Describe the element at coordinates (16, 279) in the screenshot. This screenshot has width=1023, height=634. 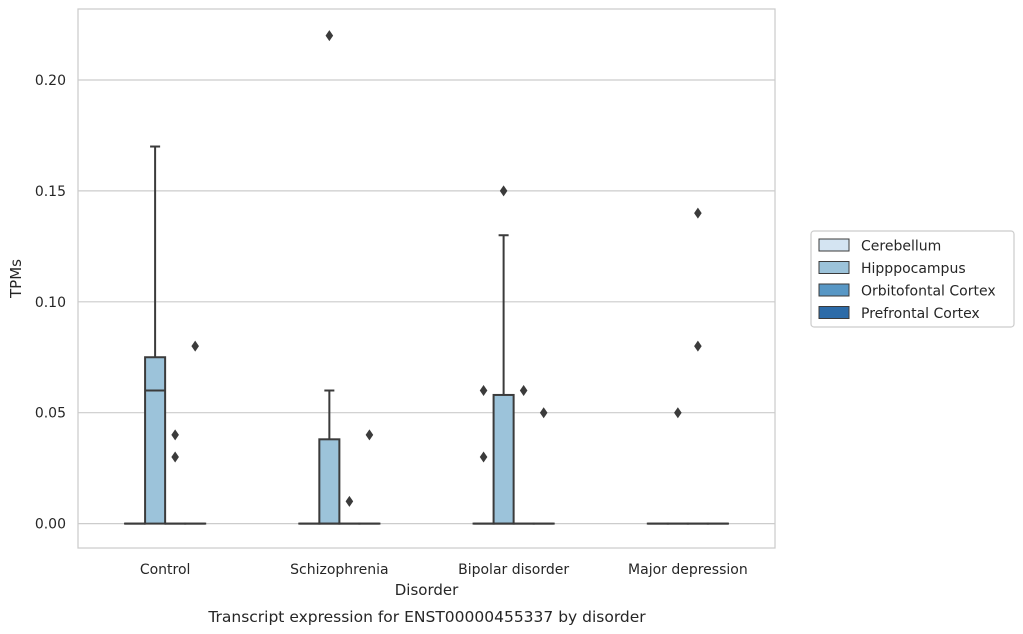
I see `y-axis-label: TPMs` at that location.